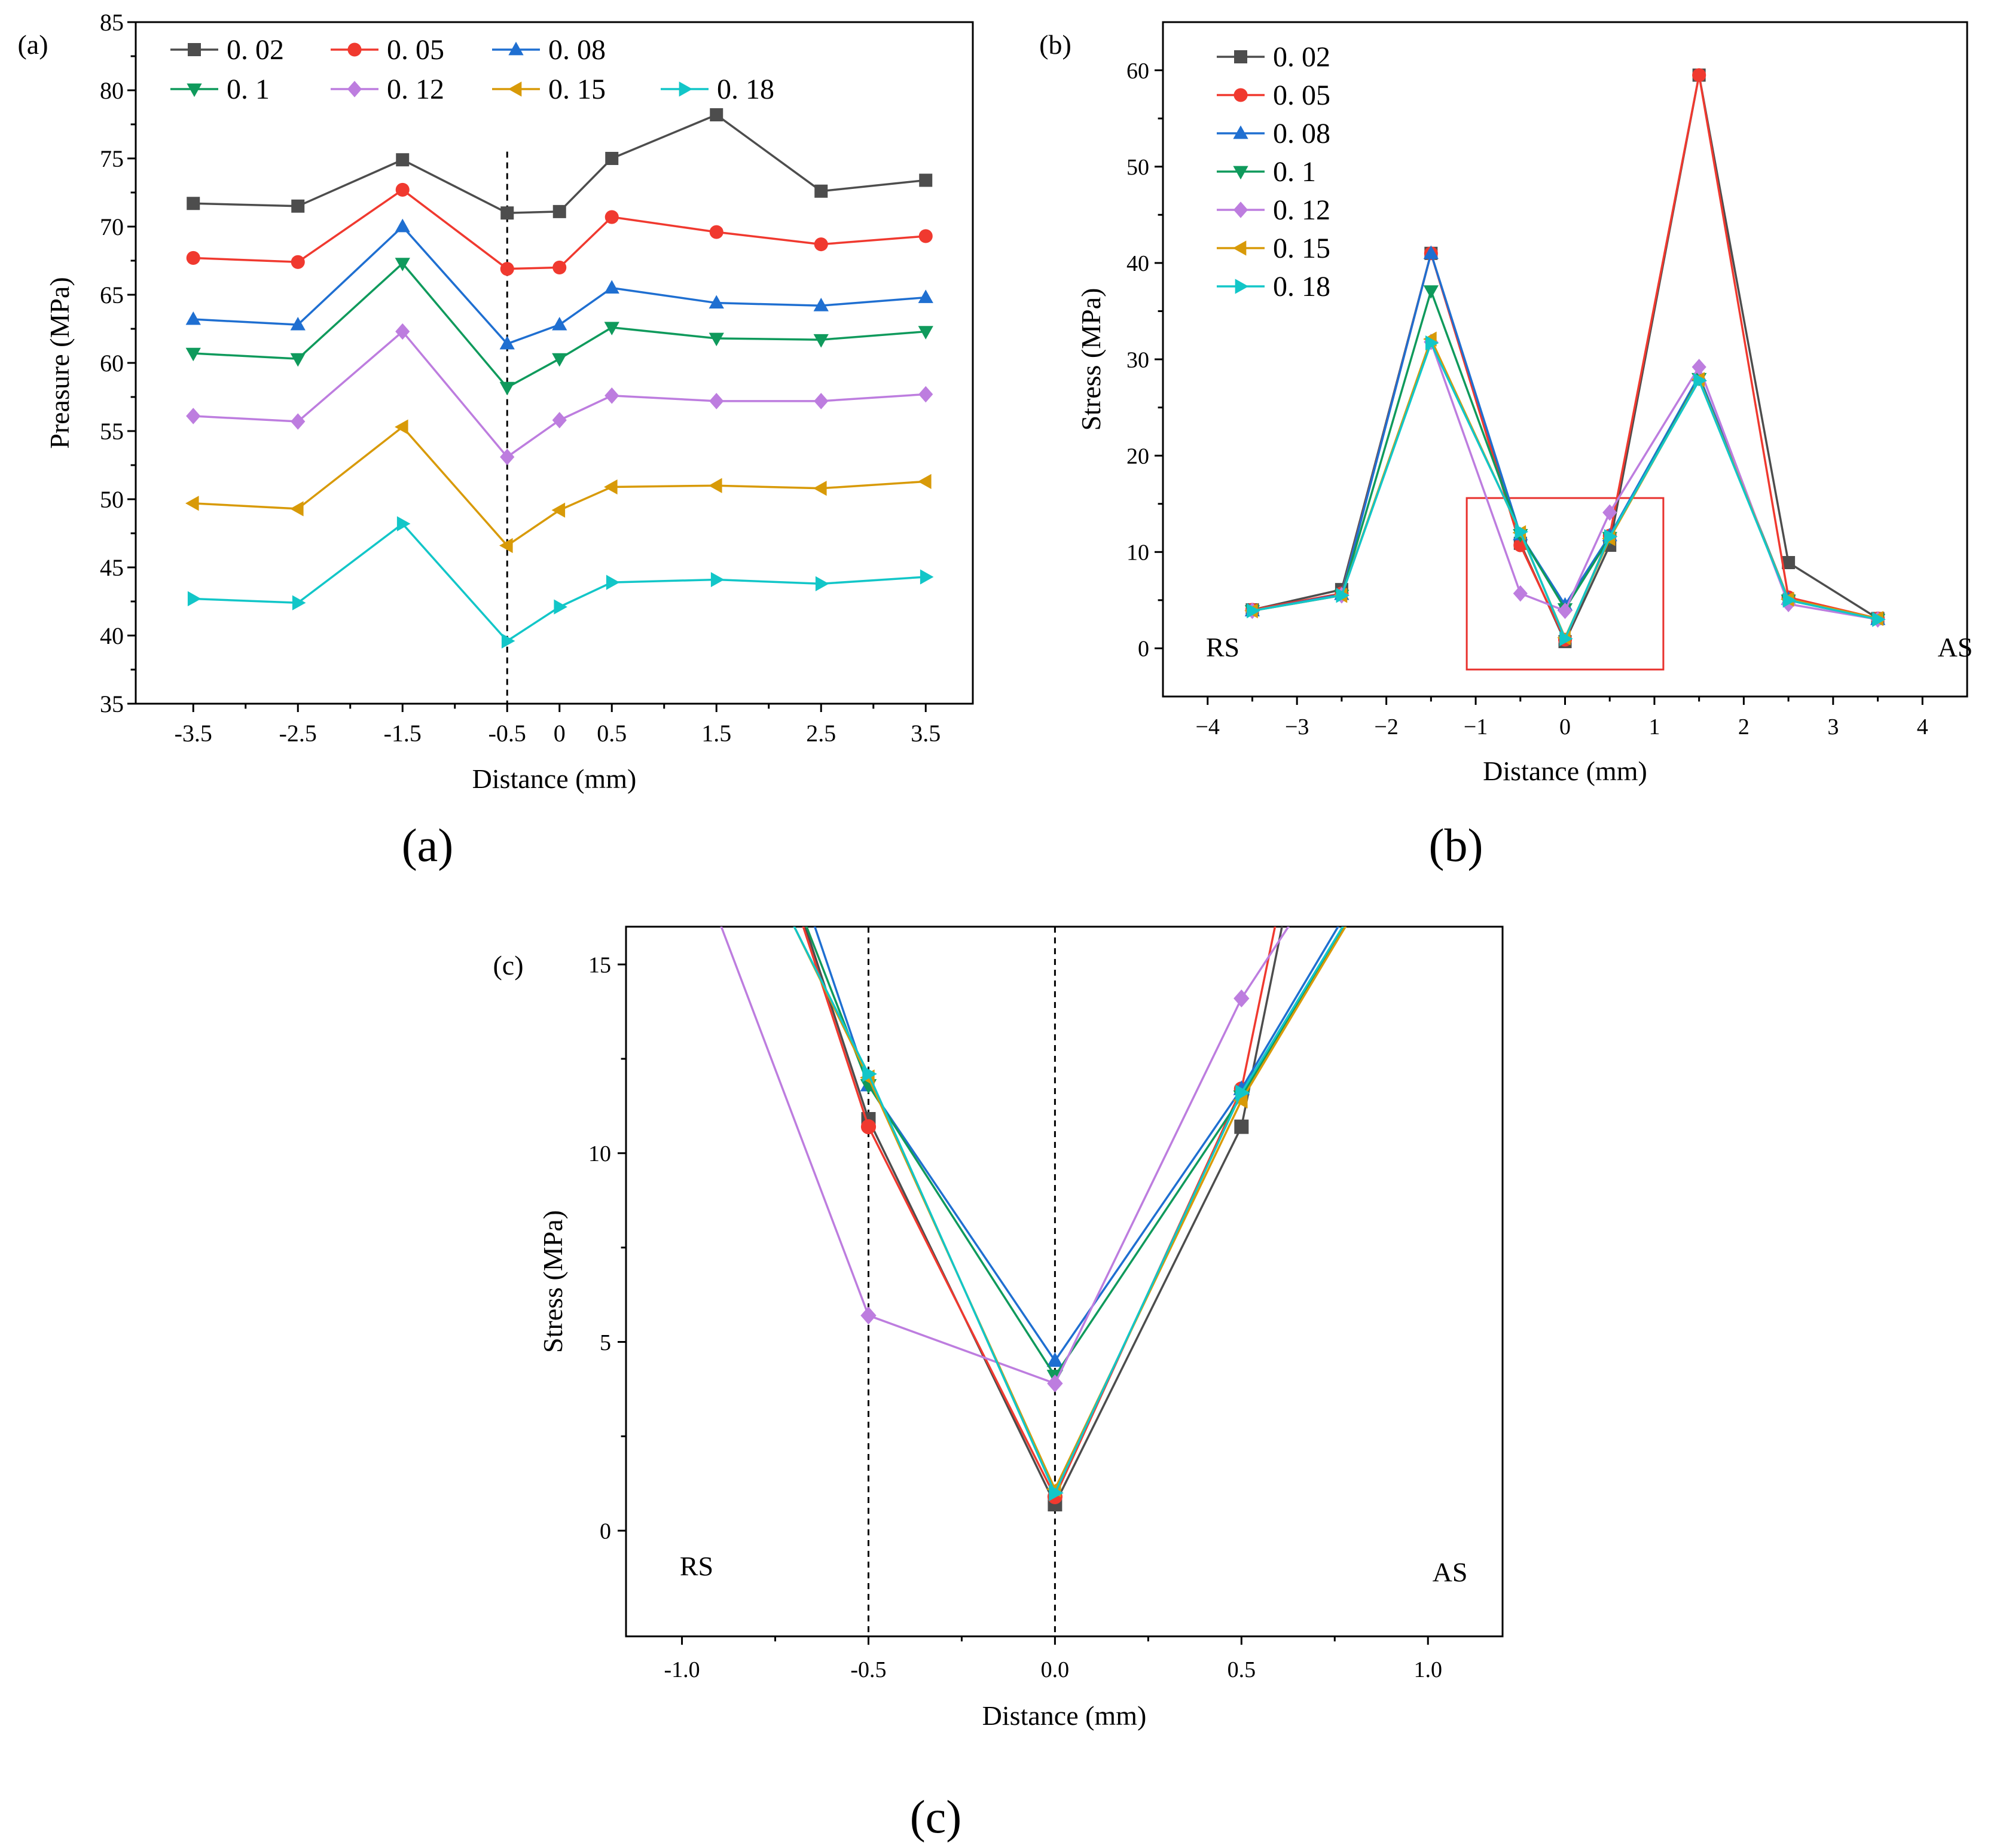  I want to click on panel-c-ytick-label: 5, so click(605, 1342).